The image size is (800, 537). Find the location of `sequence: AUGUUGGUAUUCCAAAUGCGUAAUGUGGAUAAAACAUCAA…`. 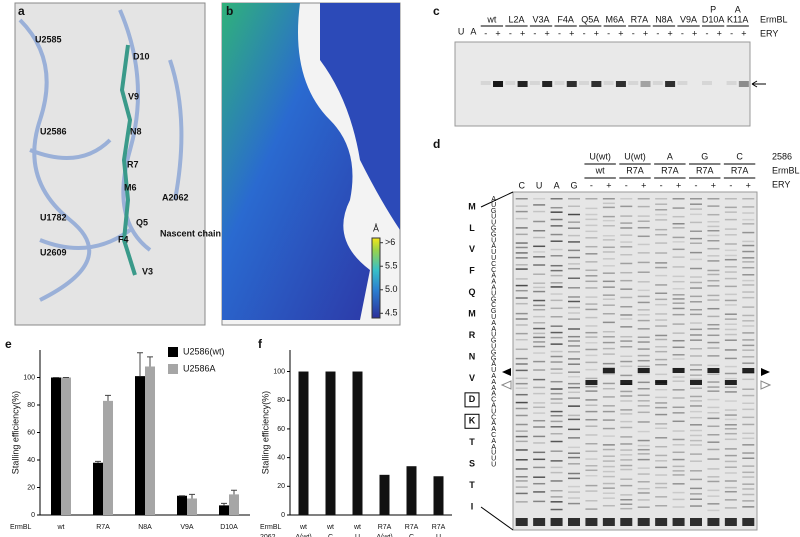

sequence: AUGUUGGUAUUCCAAAUGCGUAAUGUGGAUAAAACAUCAA… is located at coordinates (493, 331).